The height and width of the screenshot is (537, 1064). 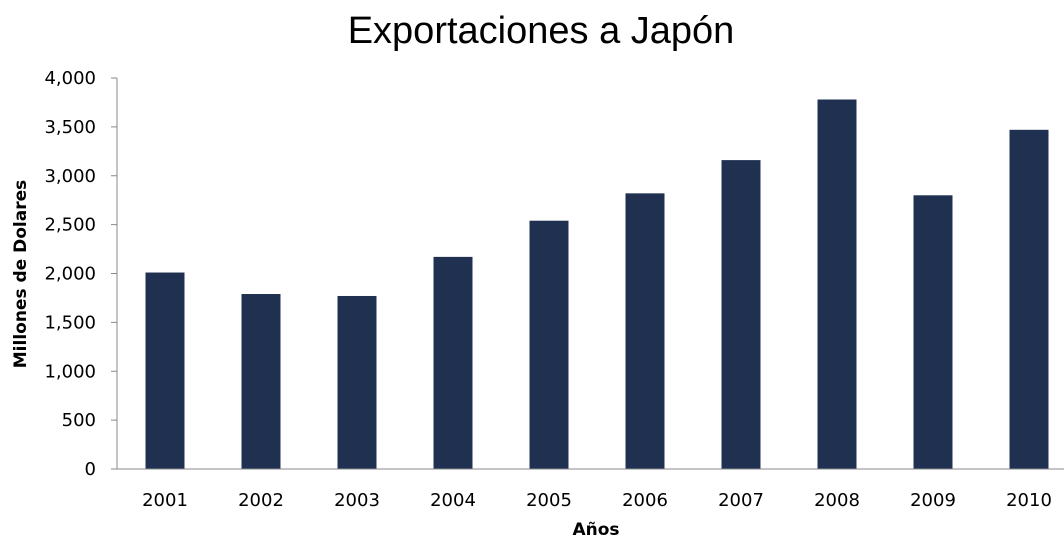 What do you see at coordinates (70, 322) in the screenshot?
I see `y-tick-label: 1,500` at bounding box center [70, 322].